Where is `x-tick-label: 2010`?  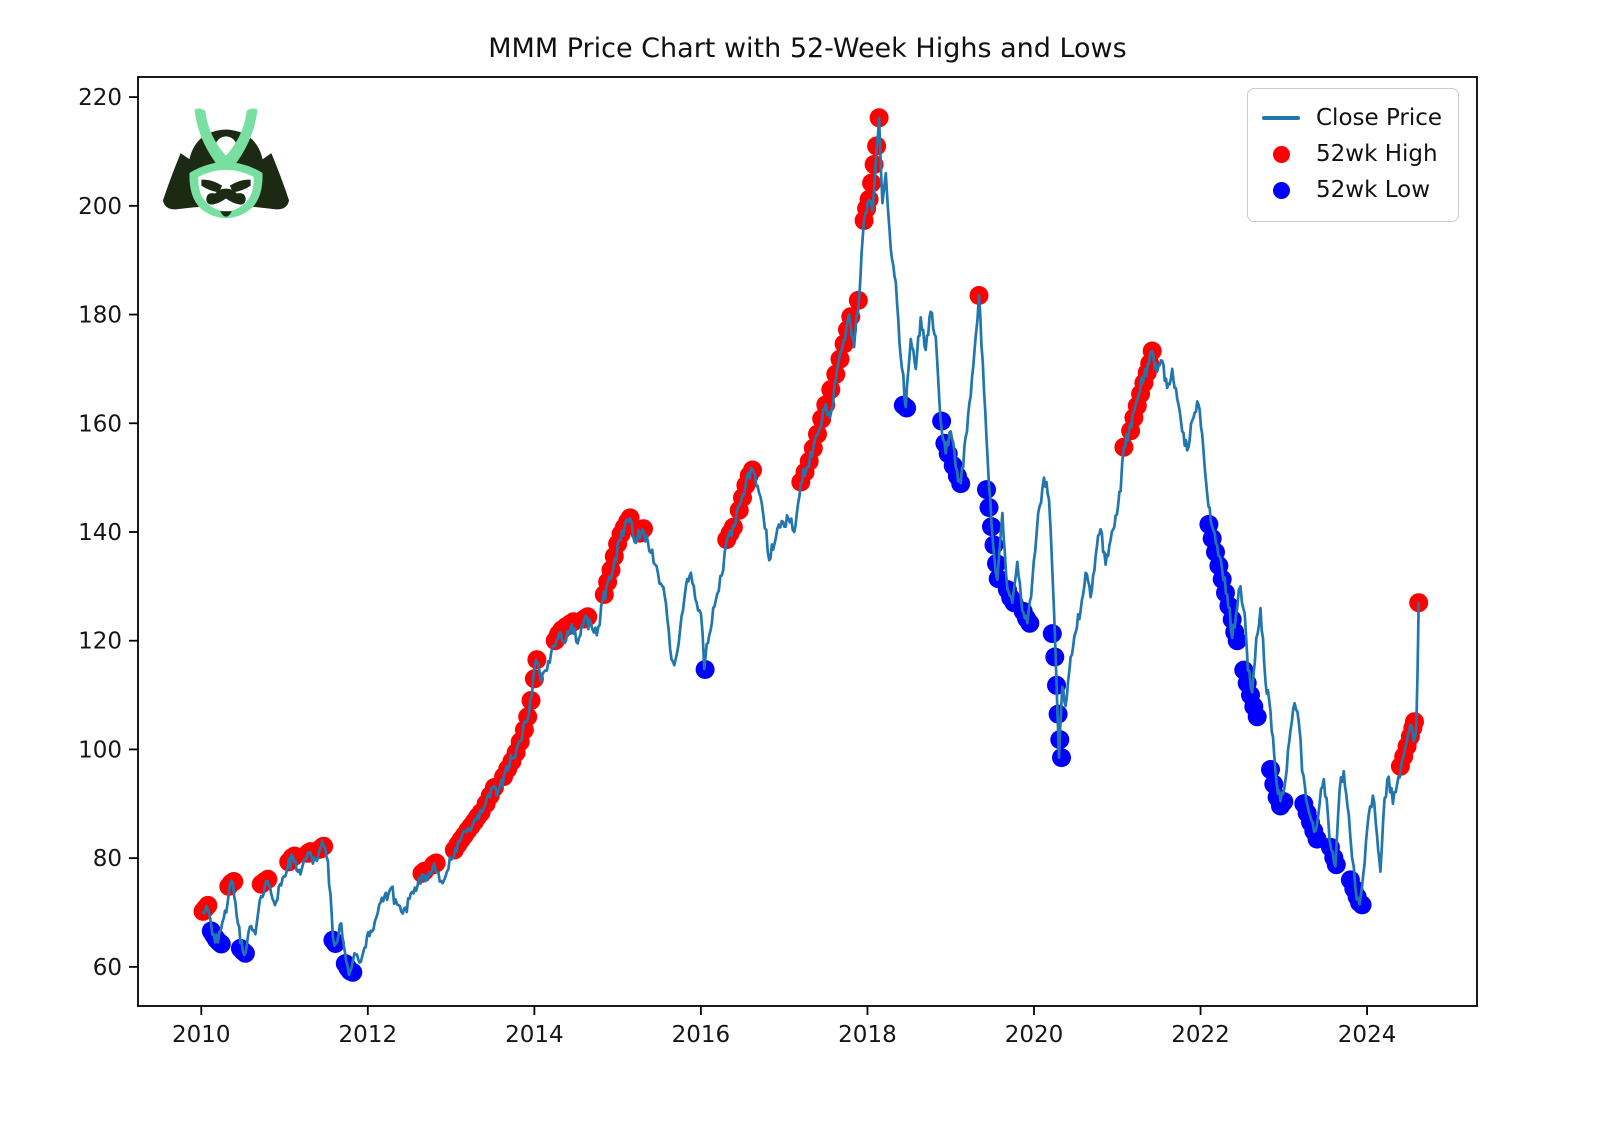
x-tick-label: 2010 is located at coordinates (201, 1035).